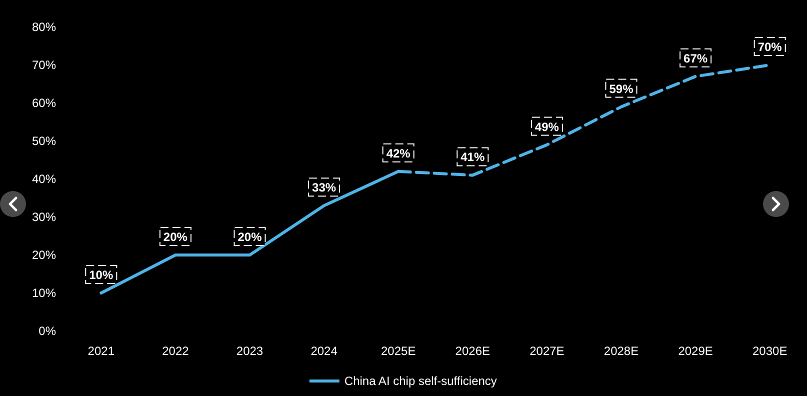  I want to click on y-tick-label: 40%, so click(44, 179).